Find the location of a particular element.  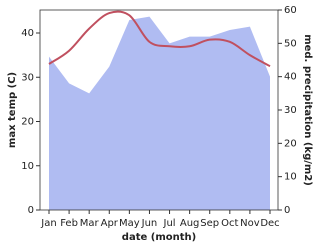

x-tick-label: Jul is located at coordinates (169, 223).